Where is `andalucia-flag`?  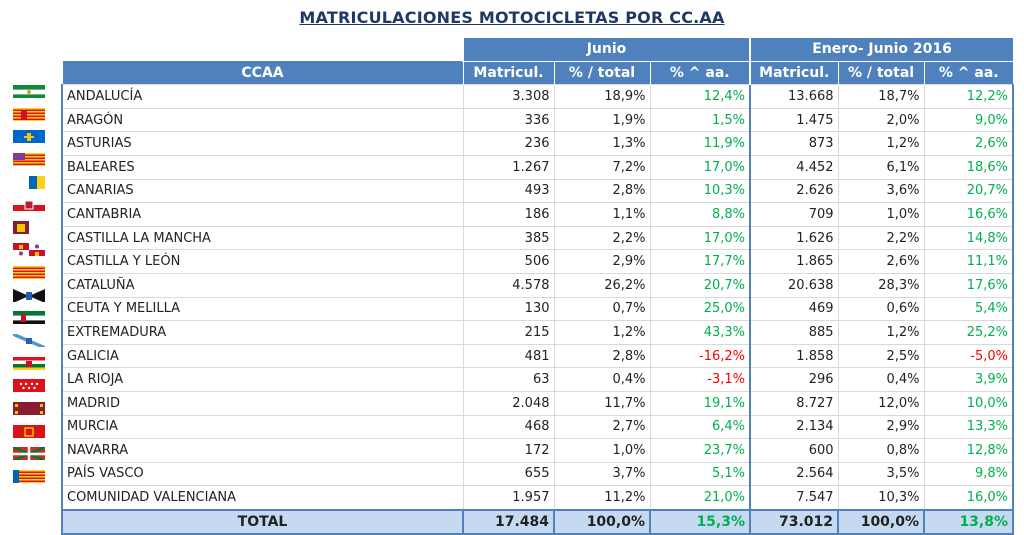
andalucia-flag is located at coordinates (29, 91).